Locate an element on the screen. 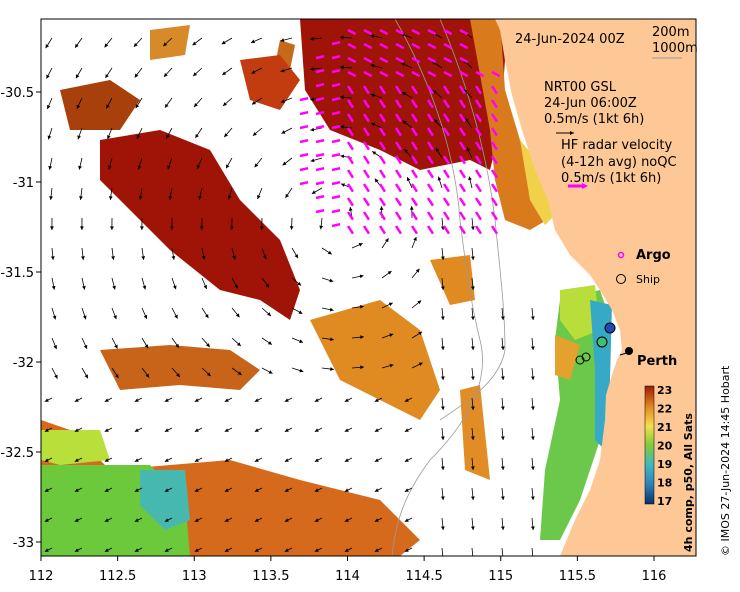 This screenshot has height=592, width=740. y-tick-label: -31 is located at coordinates (23, 183).